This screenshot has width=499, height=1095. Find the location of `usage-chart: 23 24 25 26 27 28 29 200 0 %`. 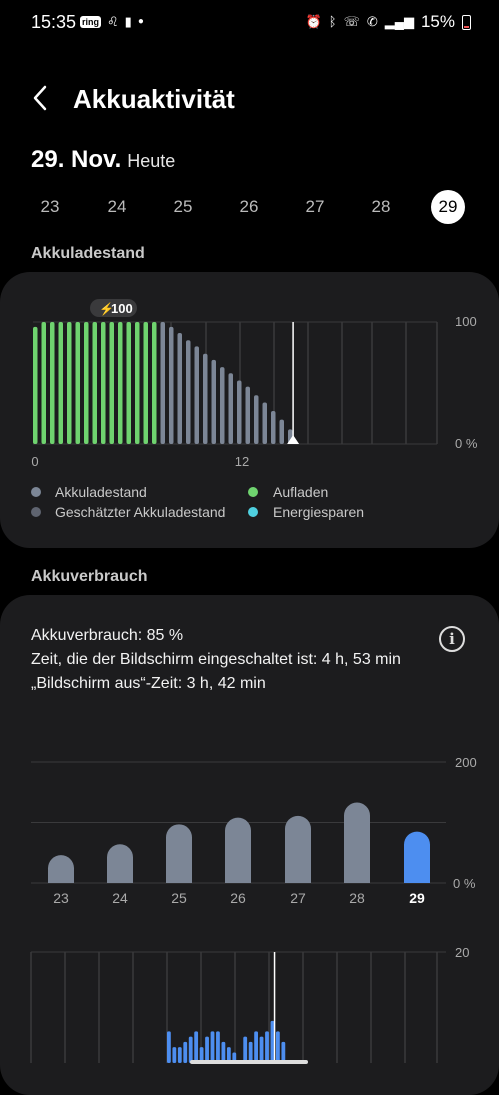

usage-chart: 23 24 25 26 27 28 29 200 0 % is located at coordinates (254, 830).